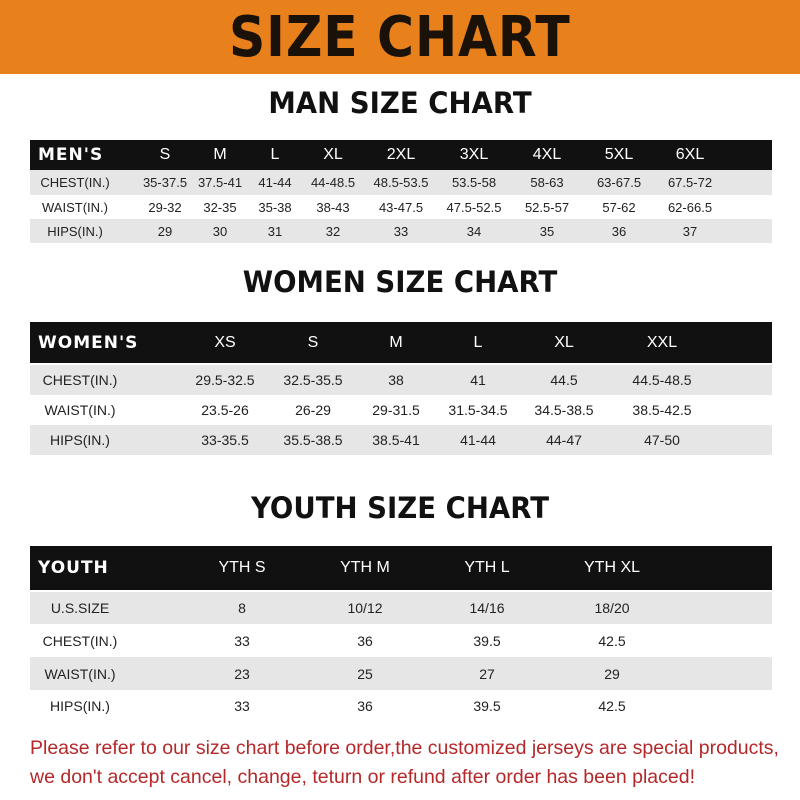 This screenshot has height=800, width=800. What do you see at coordinates (313, 440) in the screenshot?
I see `size-cell: 35.5-38.5` at bounding box center [313, 440].